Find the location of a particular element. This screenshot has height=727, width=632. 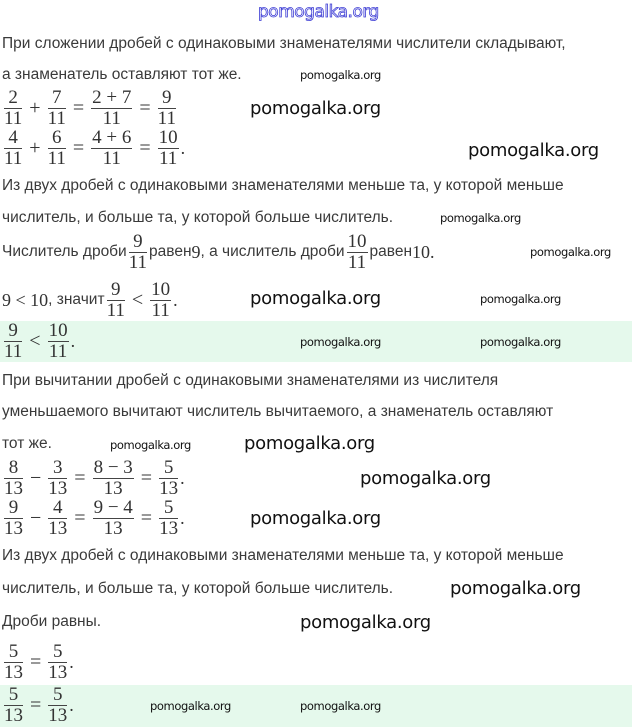

fraction: 6 11 is located at coordinates (56, 148).